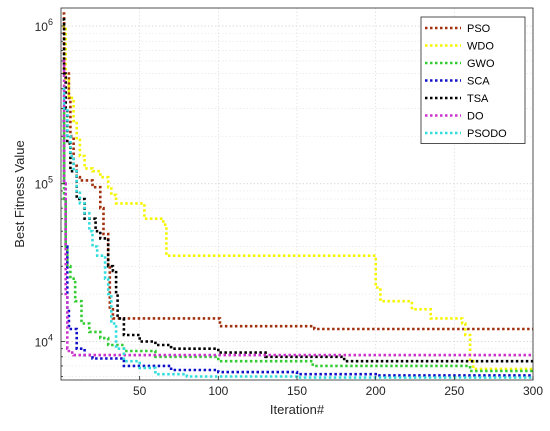 This screenshot has width=550, height=431. Describe the element at coordinates (475, 117) in the screenshot. I see `legend-label: DO` at that location.